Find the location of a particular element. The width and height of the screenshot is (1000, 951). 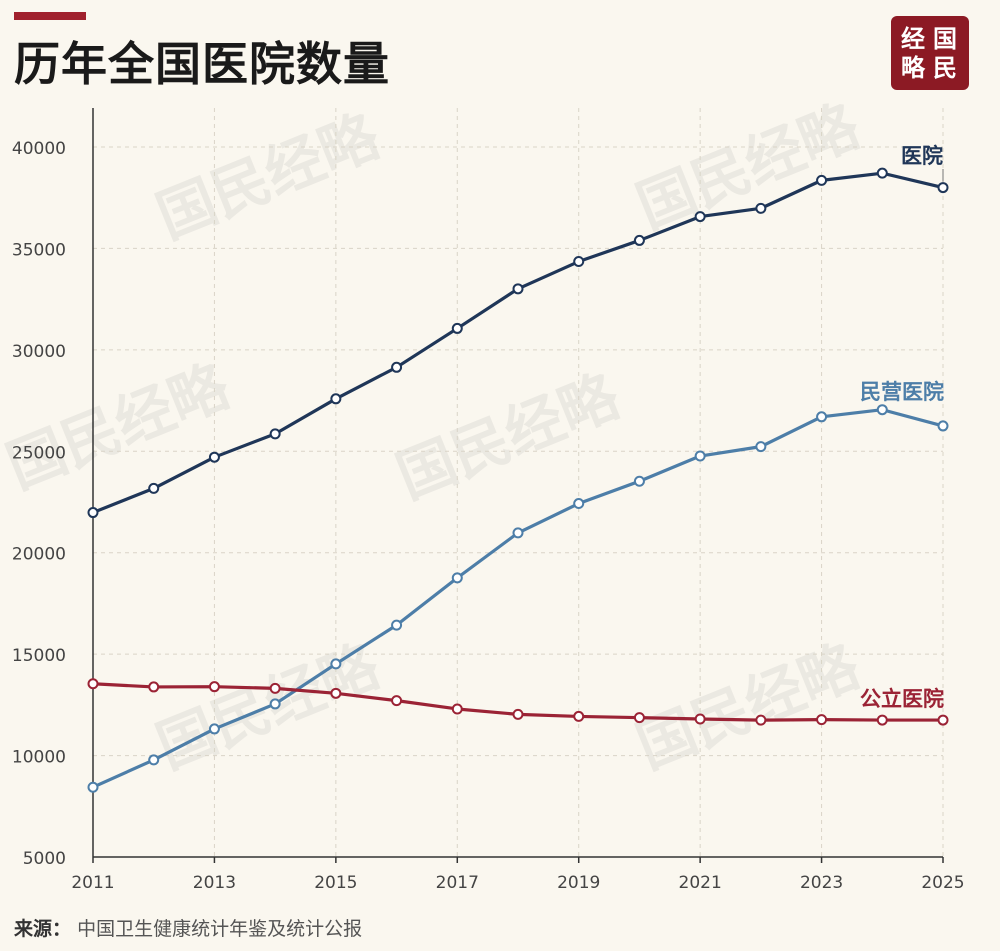

source-note: 来源： 中国卫生健康统计年鉴及统计公报 is located at coordinates (188, 927).